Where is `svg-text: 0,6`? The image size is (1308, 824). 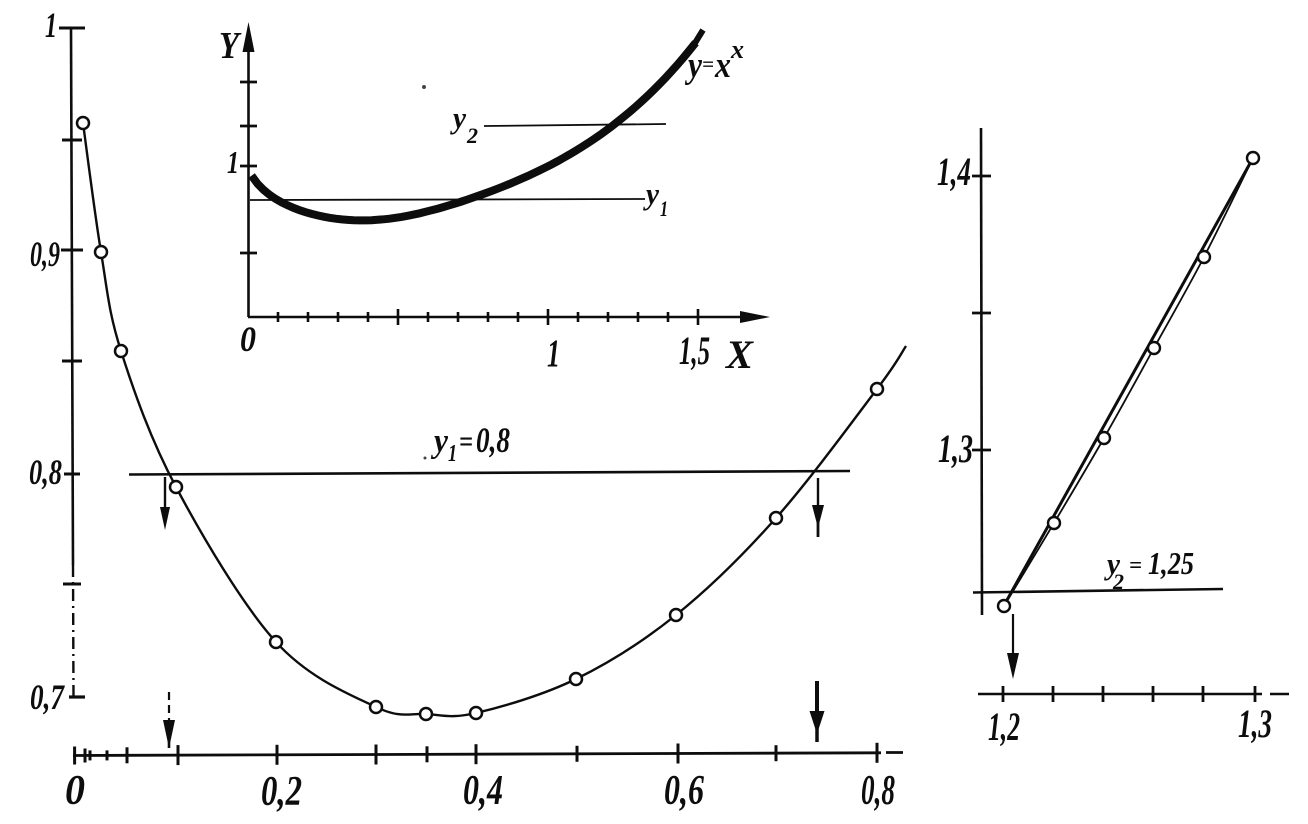 svg-text: 0,6 is located at coordinates (684, 791).